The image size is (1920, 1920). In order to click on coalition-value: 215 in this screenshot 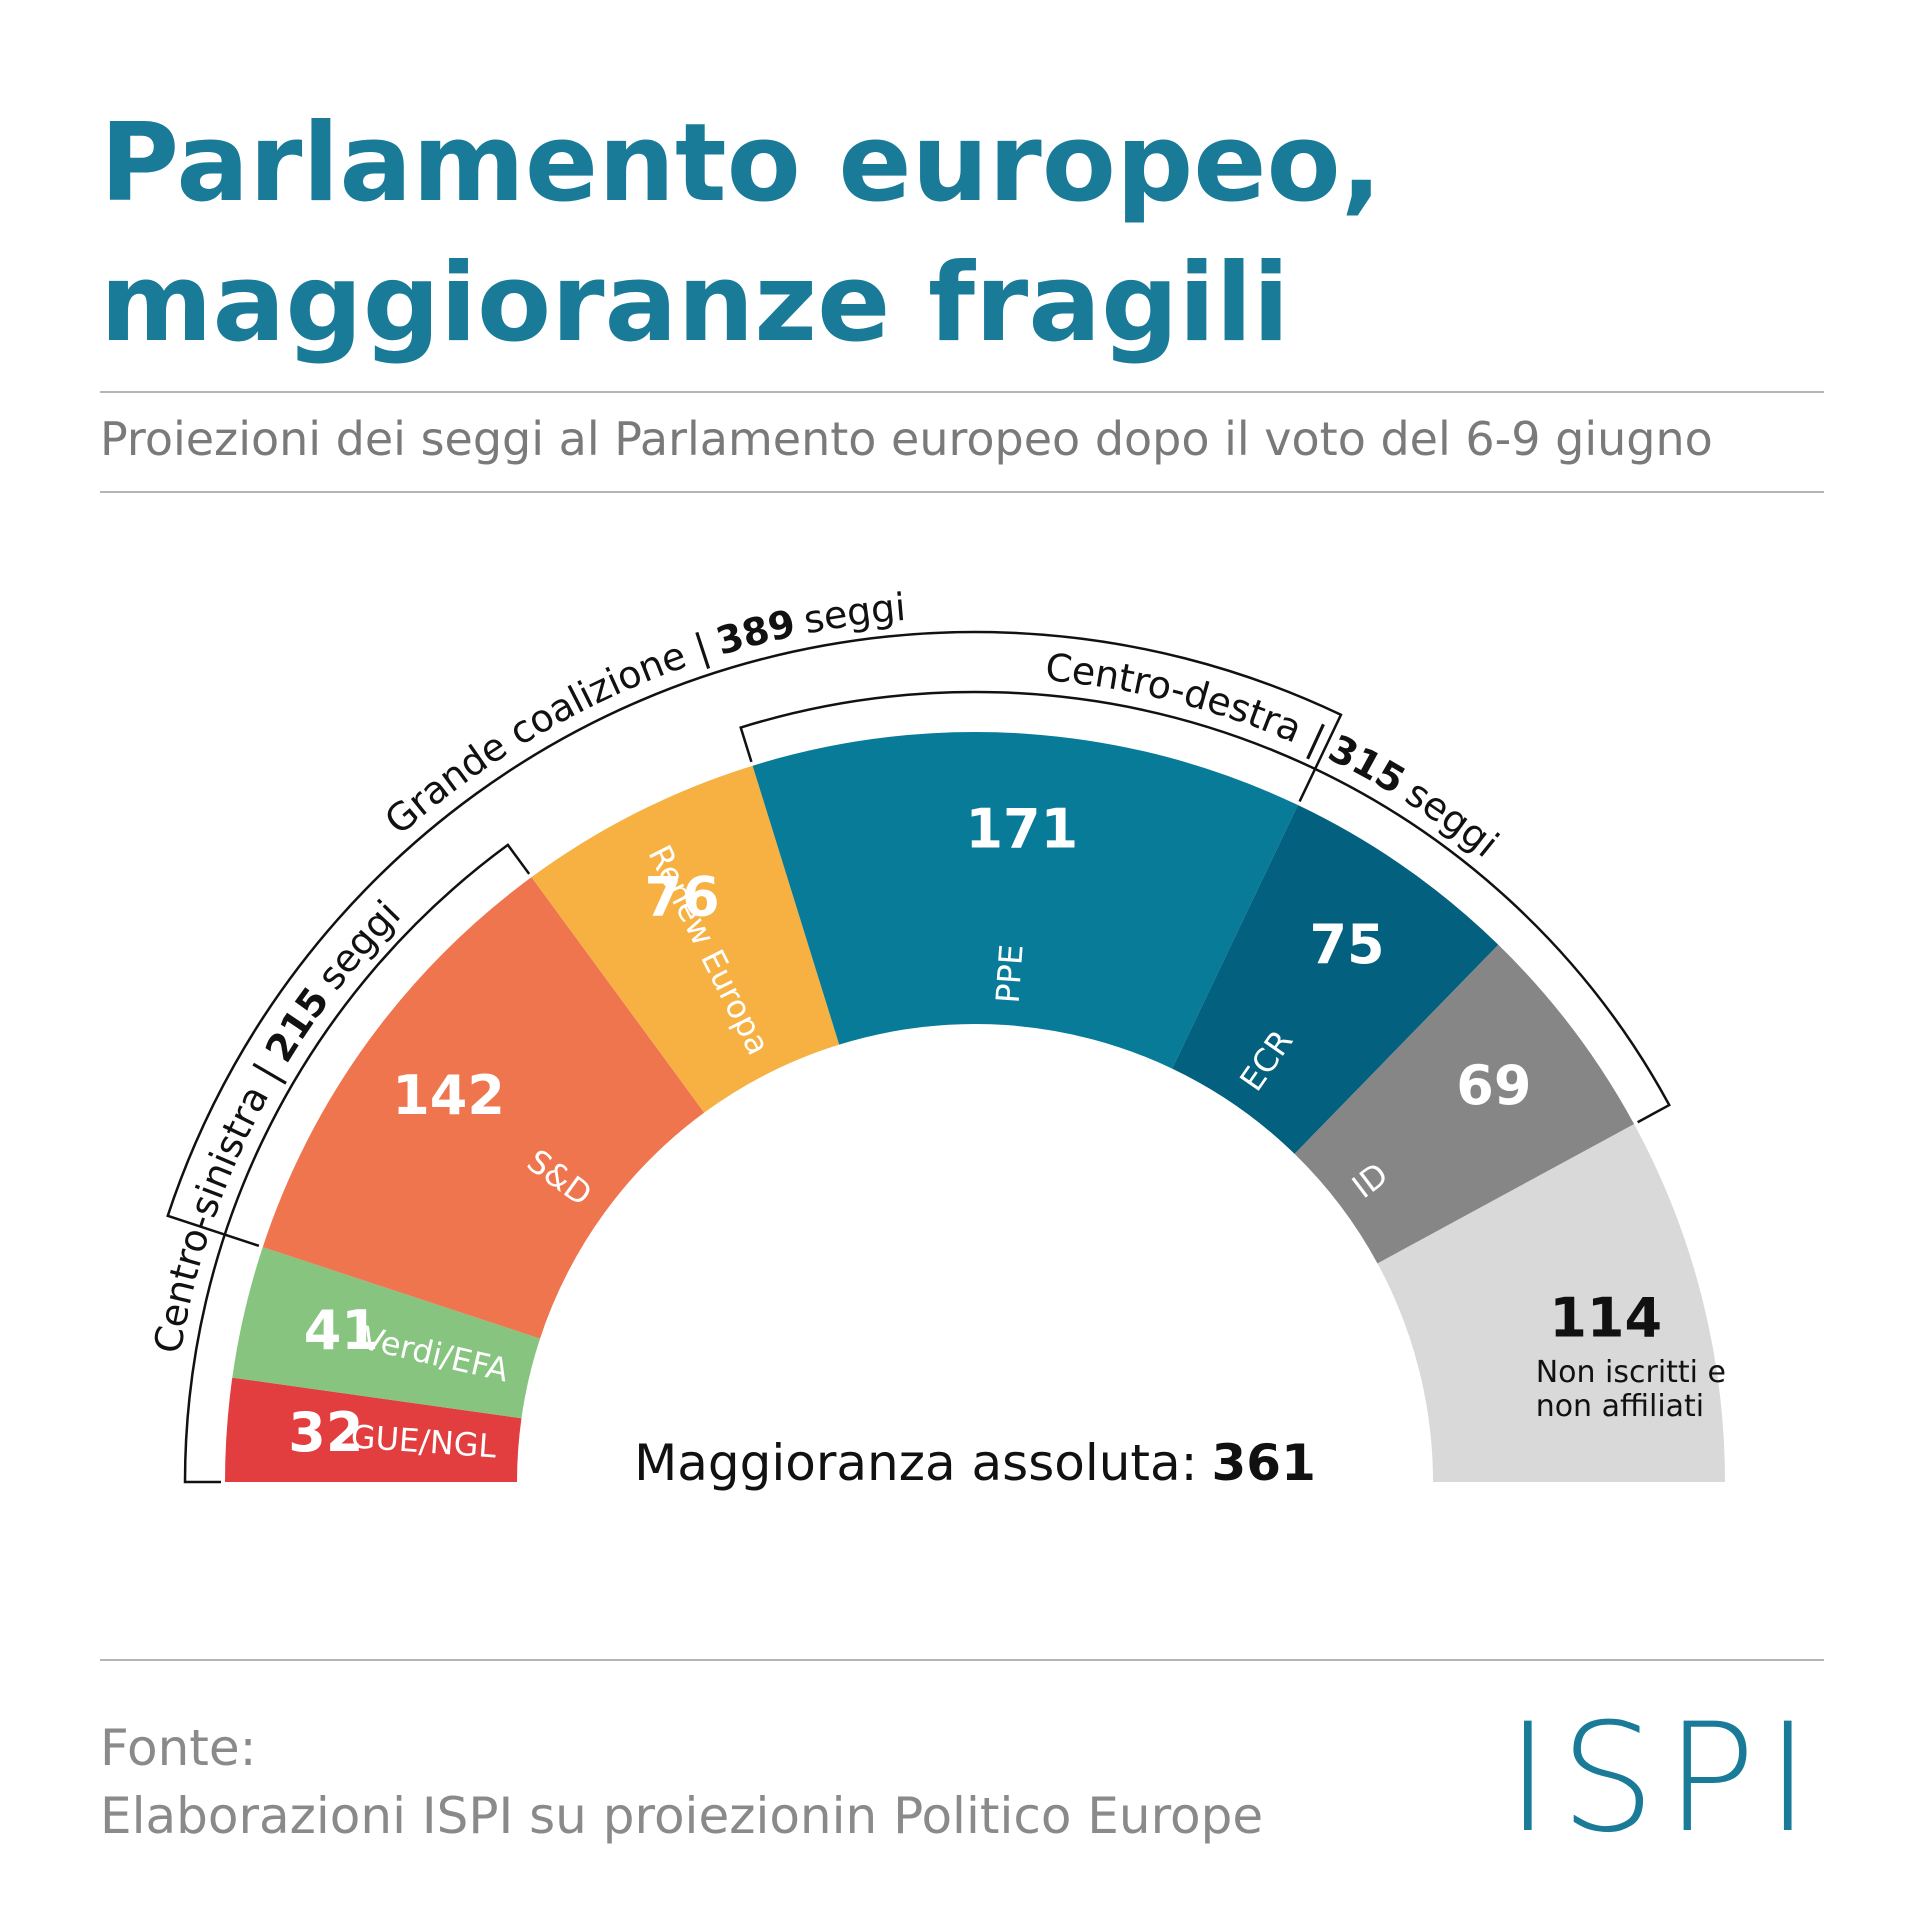, I will do `click(296, 1024)`.